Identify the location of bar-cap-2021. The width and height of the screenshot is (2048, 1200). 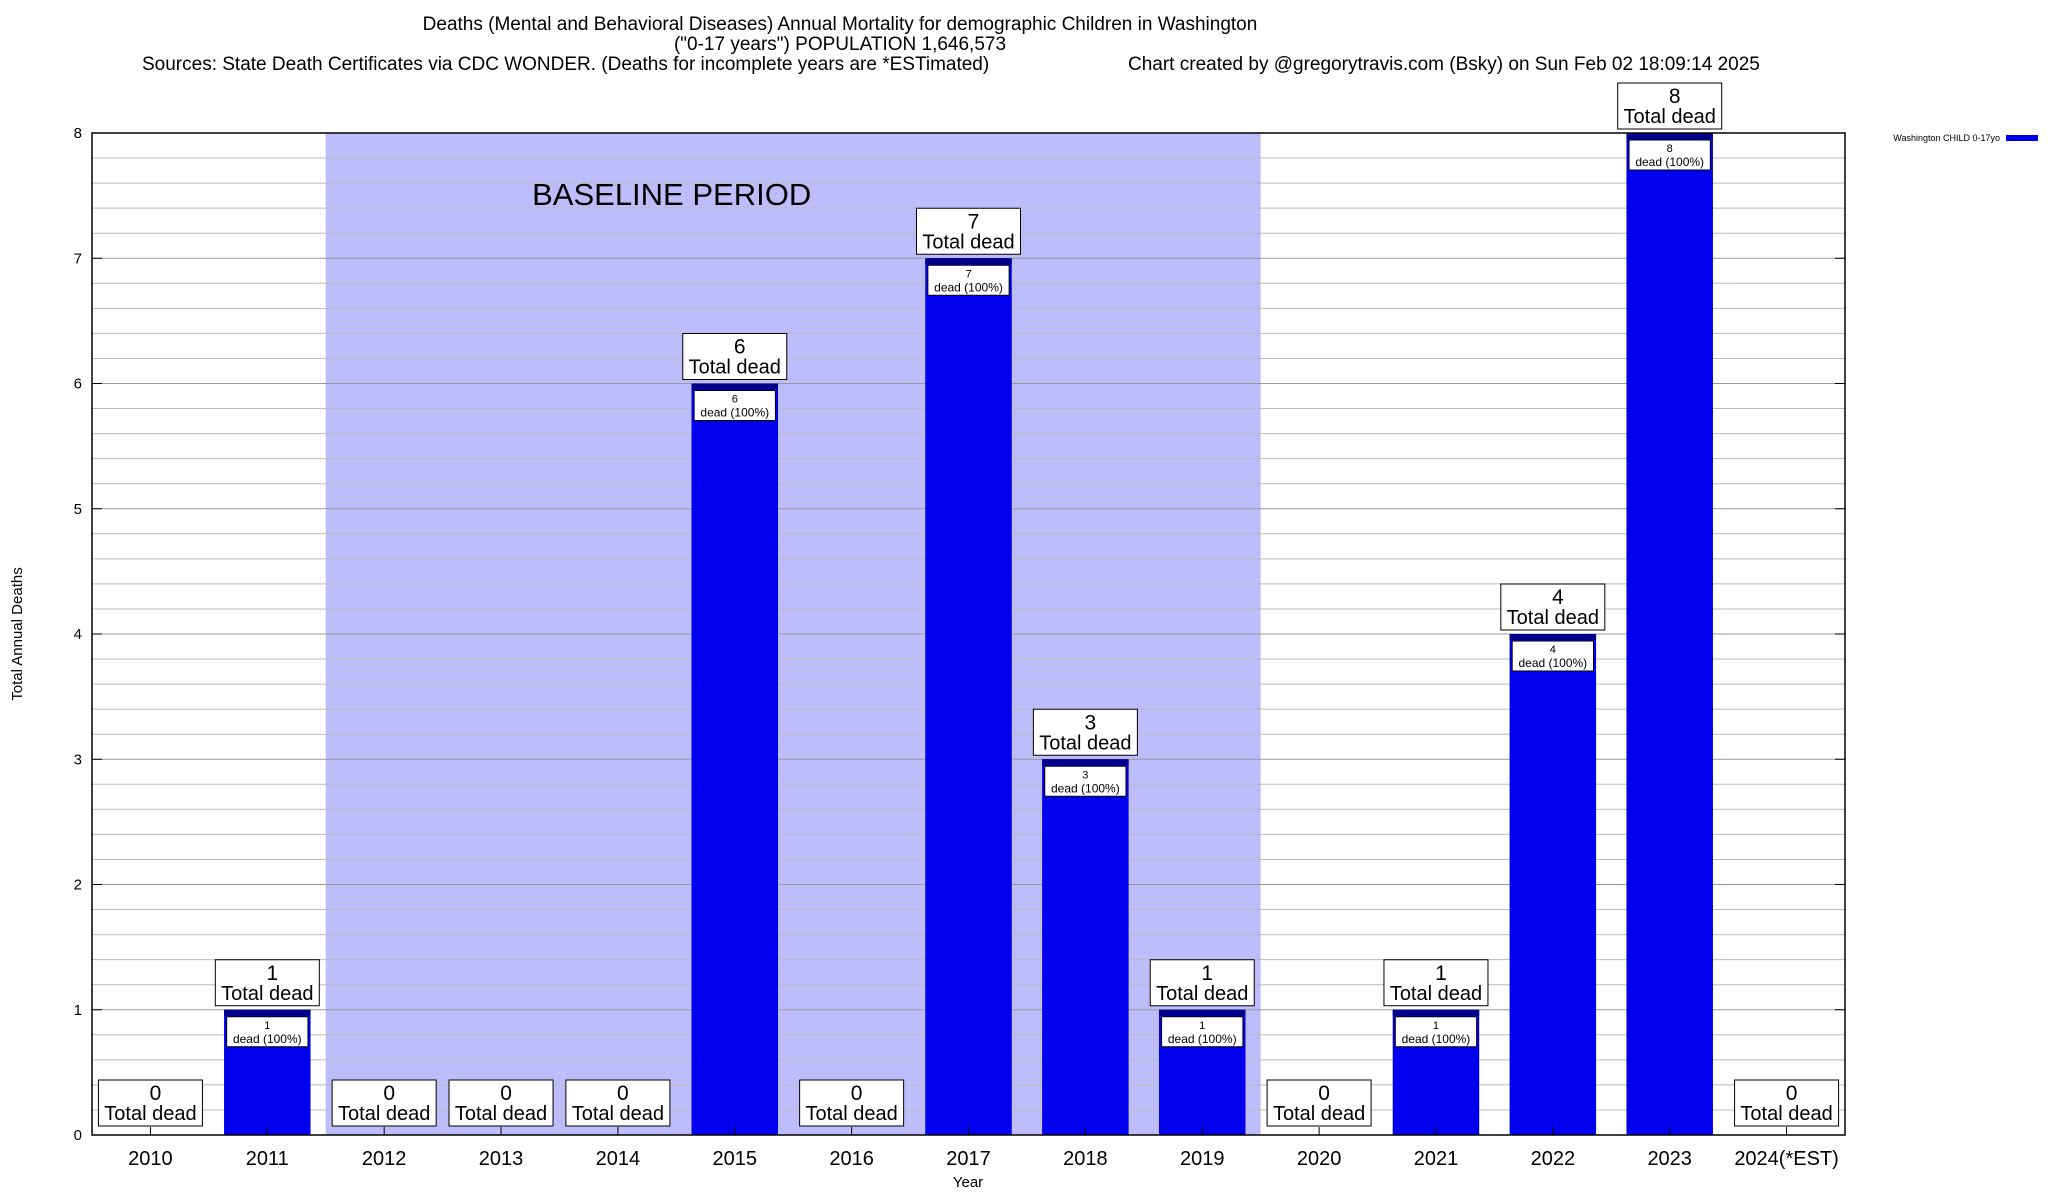
(1436, 1012).